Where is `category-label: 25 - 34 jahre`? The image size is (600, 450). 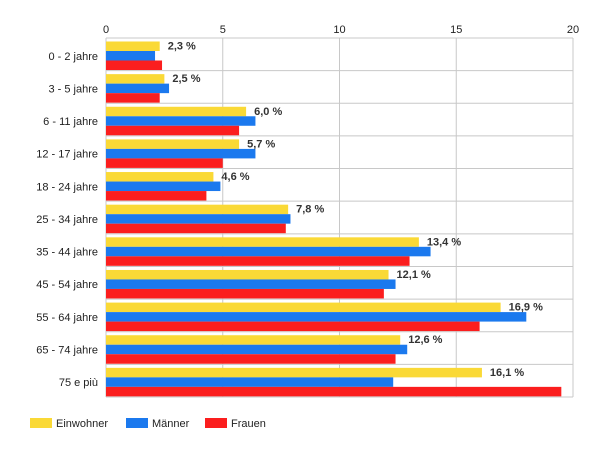 category-label: 25 - 34 jahre is located at coordinates (67, 220).